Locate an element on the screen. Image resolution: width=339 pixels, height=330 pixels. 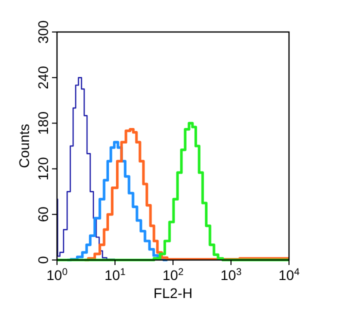
y-tick-label: 120 is located at coordinates (43, 168).